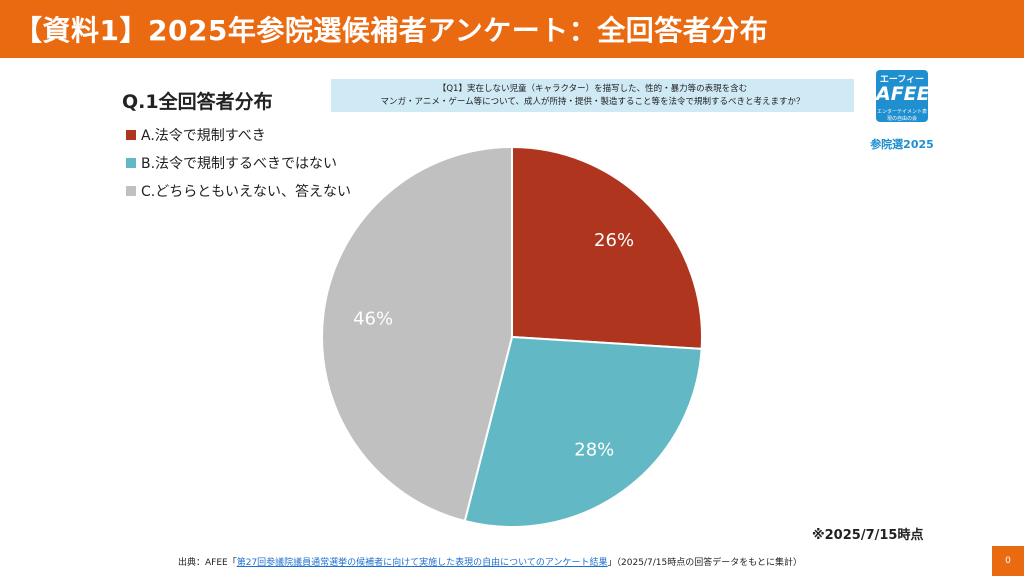 This screenshot has height=576, width=1024. I want to click on afee-logo-mark: エーフィー AFEE エンターテイメント表現の自由の会, so click(903, 96).